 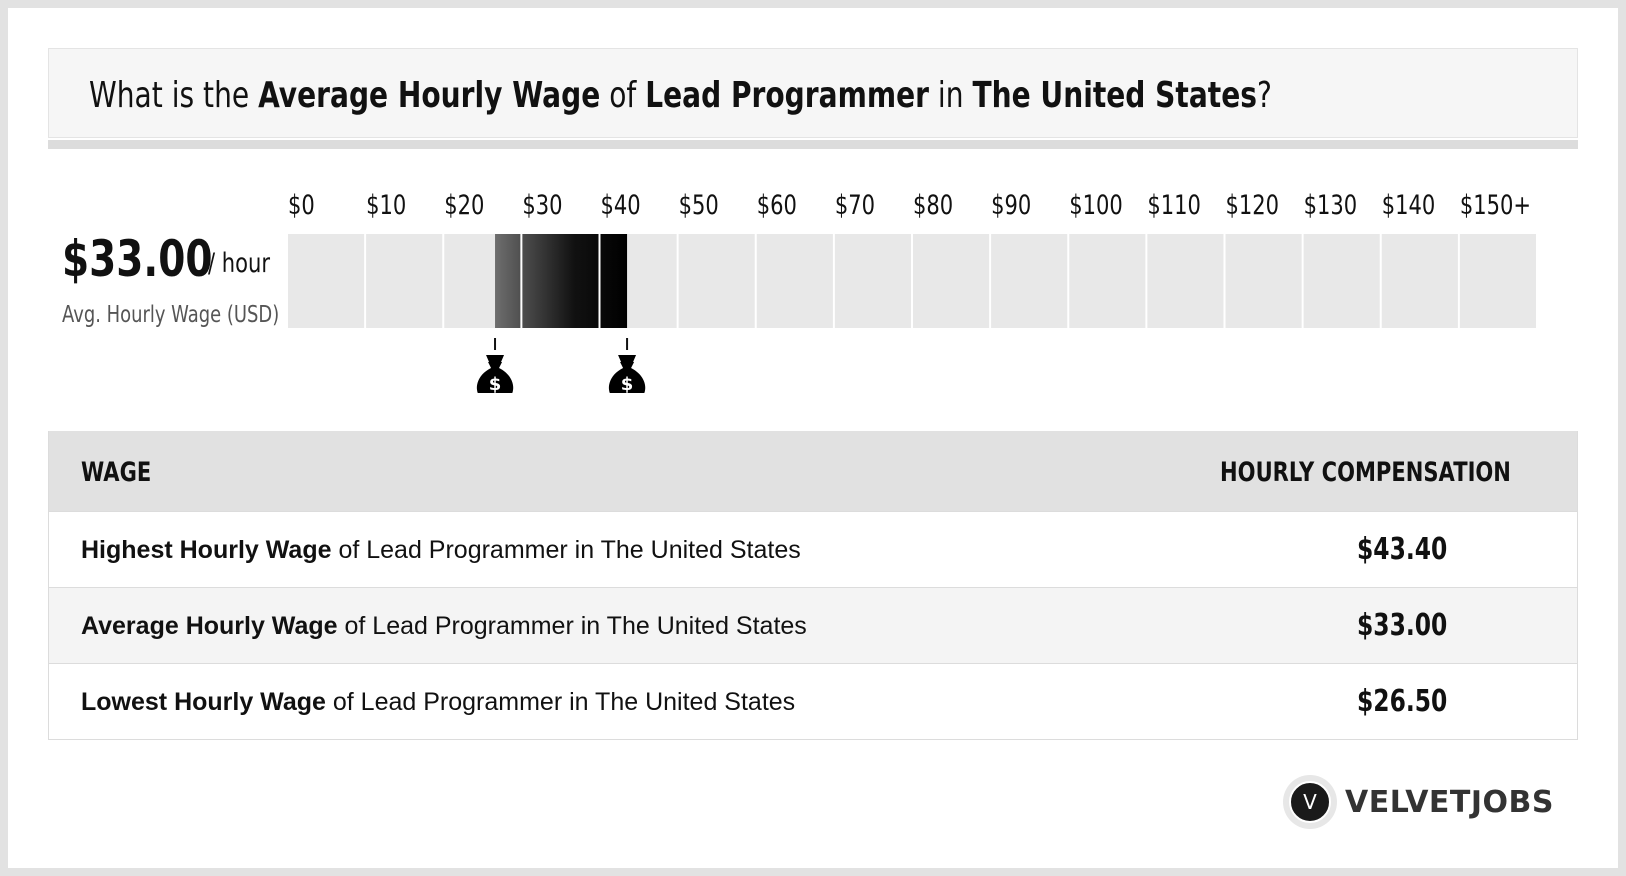 I want to click on brand-logo: V VELVETJOBS, so click(x=1418, y=802).